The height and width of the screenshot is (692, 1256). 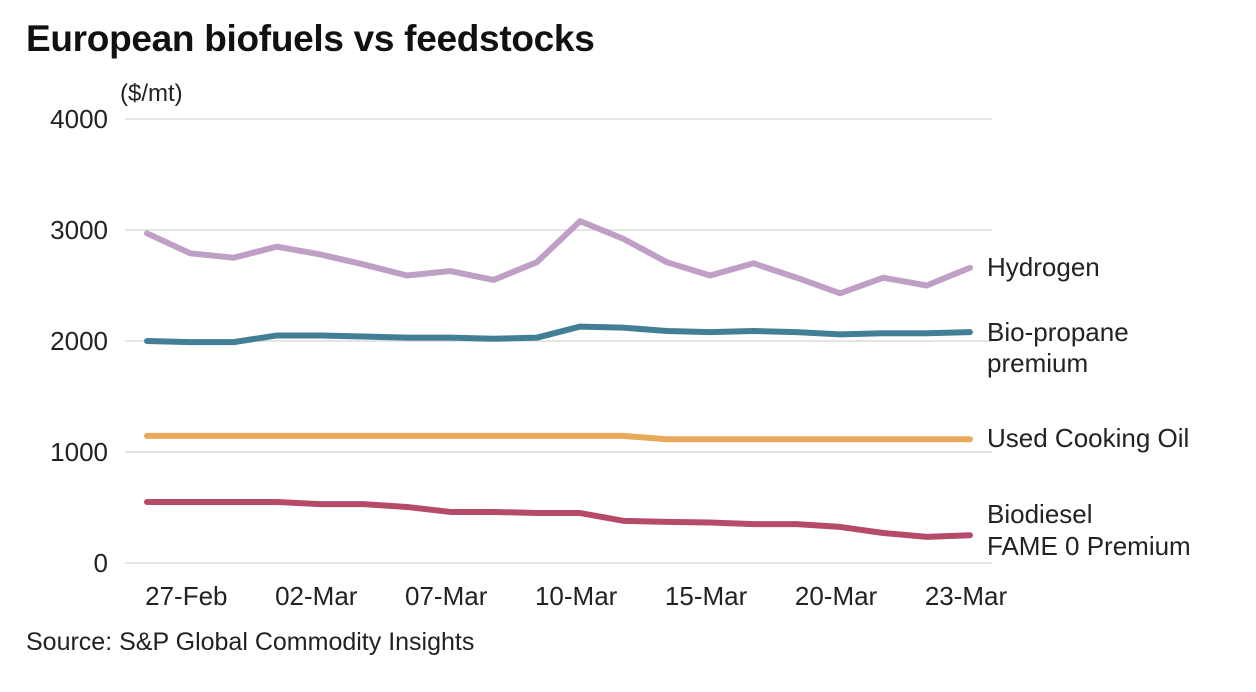 I want to click on source-note: Source: S&P Global Commodity Insights, so click(x=250, y=642).